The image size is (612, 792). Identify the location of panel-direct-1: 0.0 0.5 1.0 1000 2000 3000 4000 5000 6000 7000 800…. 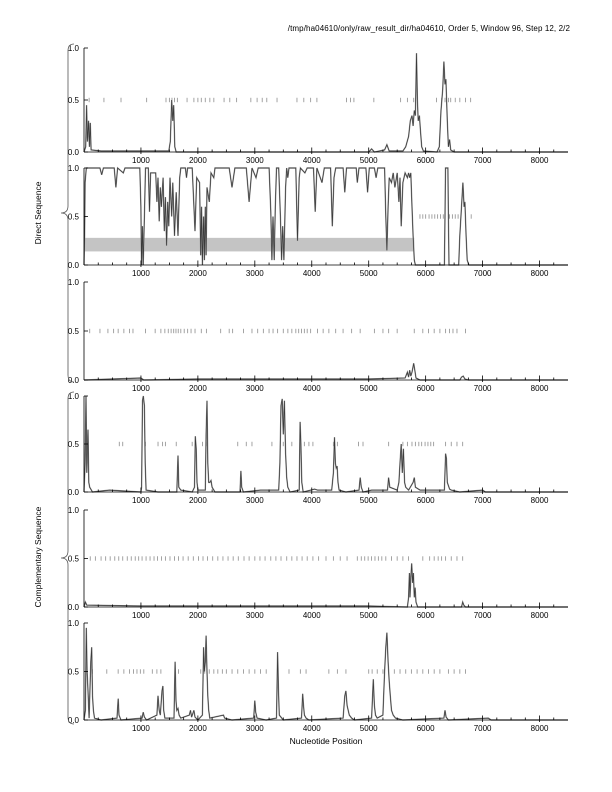
(318, 104).